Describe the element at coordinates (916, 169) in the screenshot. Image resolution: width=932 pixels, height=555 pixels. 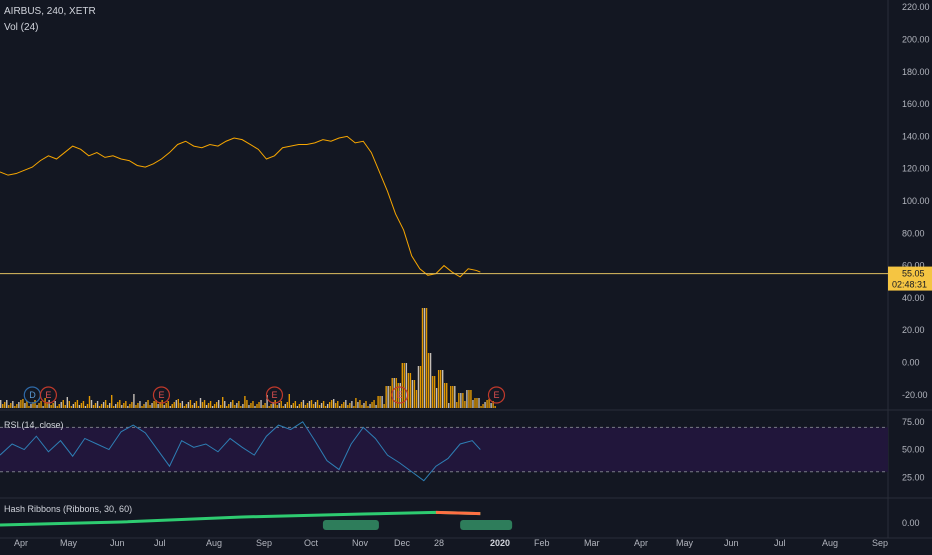
I see `price-tick-label: 120.00` at that location.